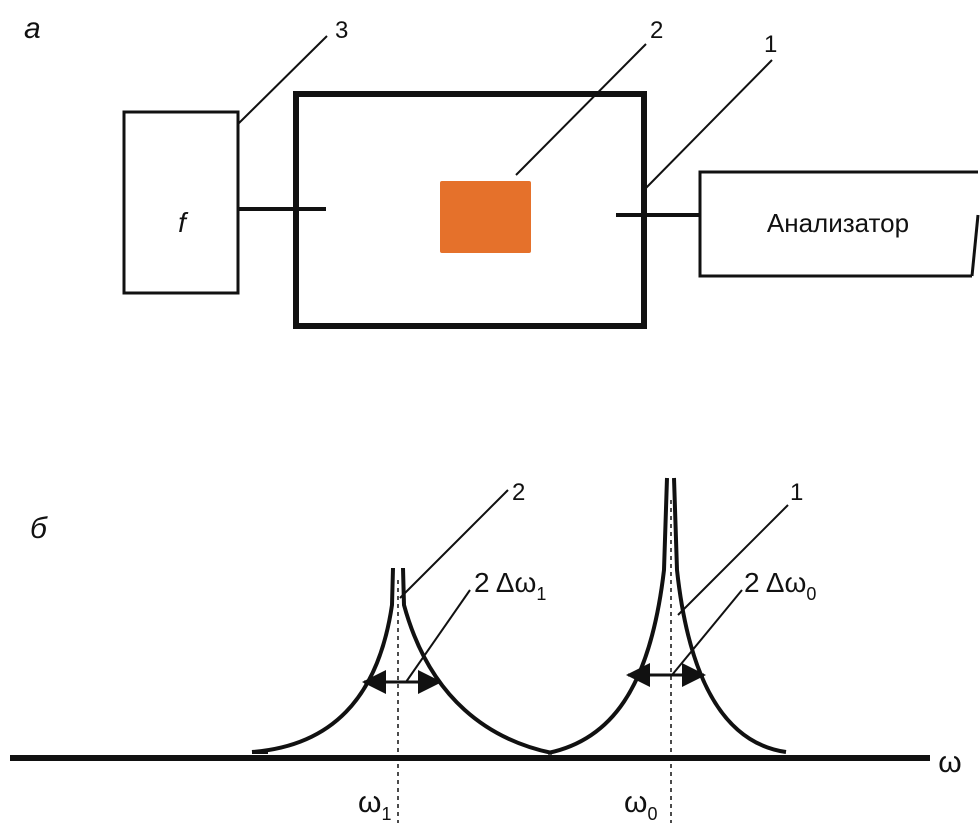 This screenshot has width=980, height=823. I want to click on freq-label-0-sub: 0, so click(652, 813).